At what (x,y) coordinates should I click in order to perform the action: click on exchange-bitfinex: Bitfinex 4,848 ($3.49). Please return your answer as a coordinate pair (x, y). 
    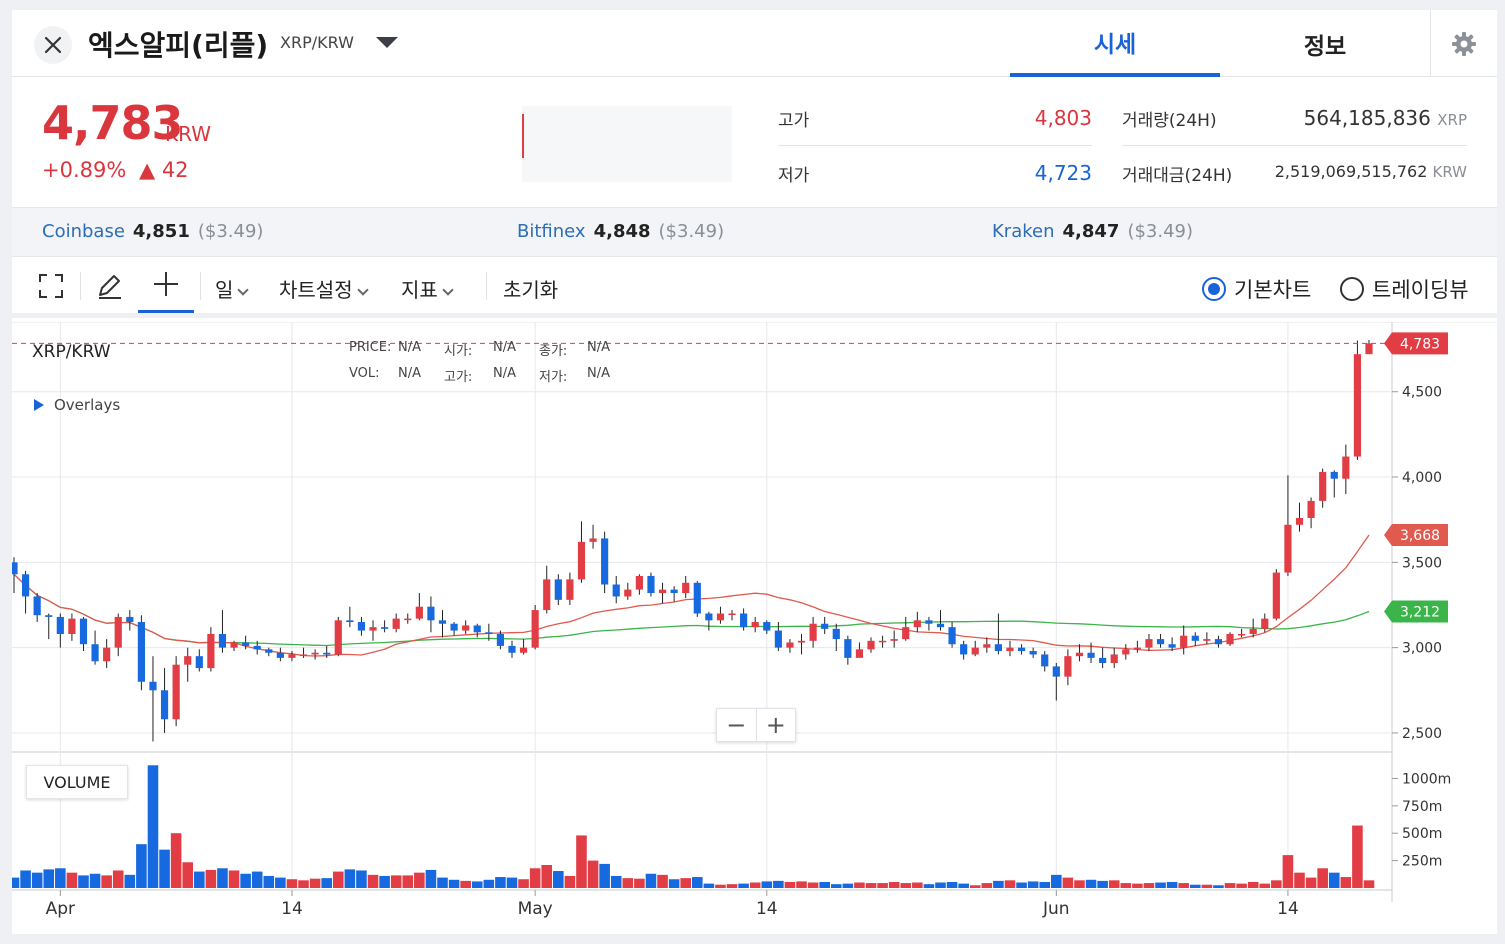
    Looking at the image, I should click on (620, 231).